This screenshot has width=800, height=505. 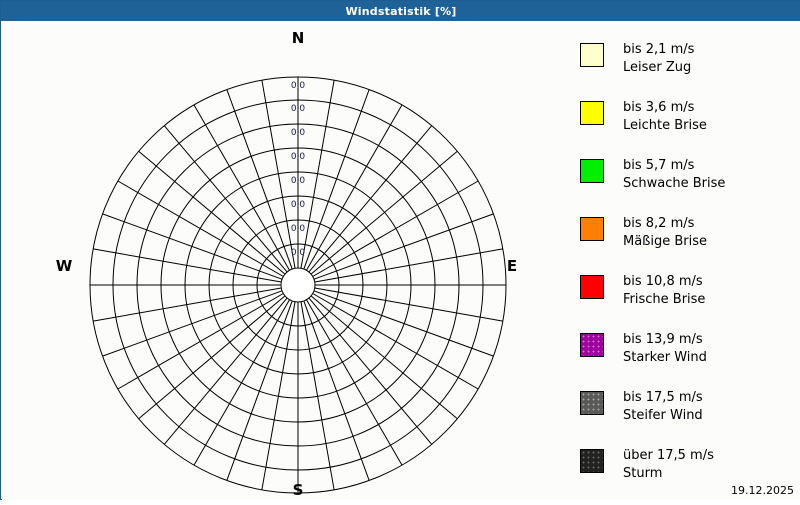 What do you see at coordinates (663, 397) in the screenshot?
I see `legend-speed-range: bis 17,5 m/s` at bounding box center [663, 397].